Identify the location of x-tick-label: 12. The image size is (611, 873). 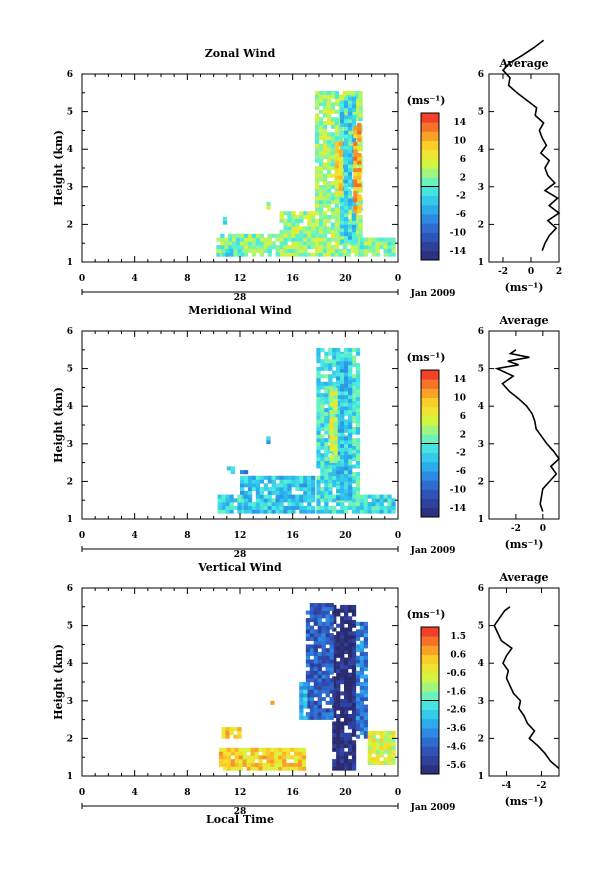
(240, 279).